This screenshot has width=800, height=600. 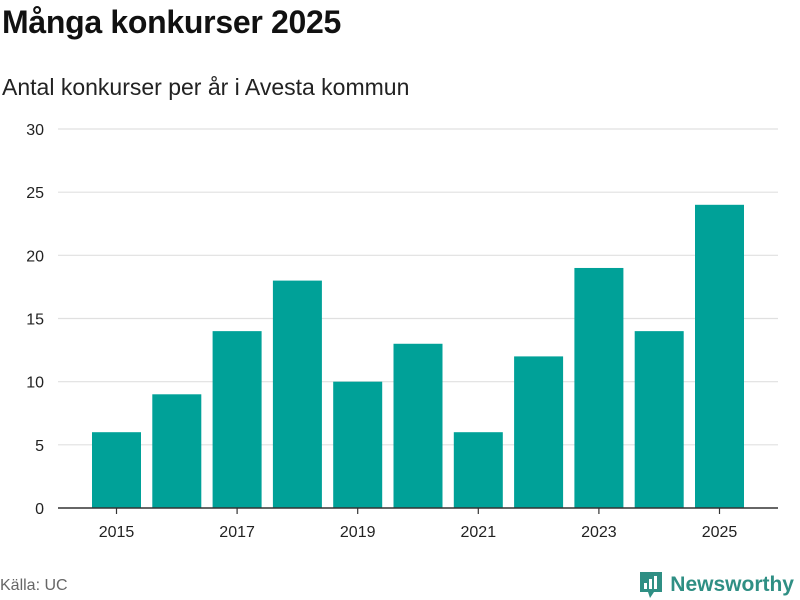 I want to click on y-tick-label: 15, so click(x=35, y=320).